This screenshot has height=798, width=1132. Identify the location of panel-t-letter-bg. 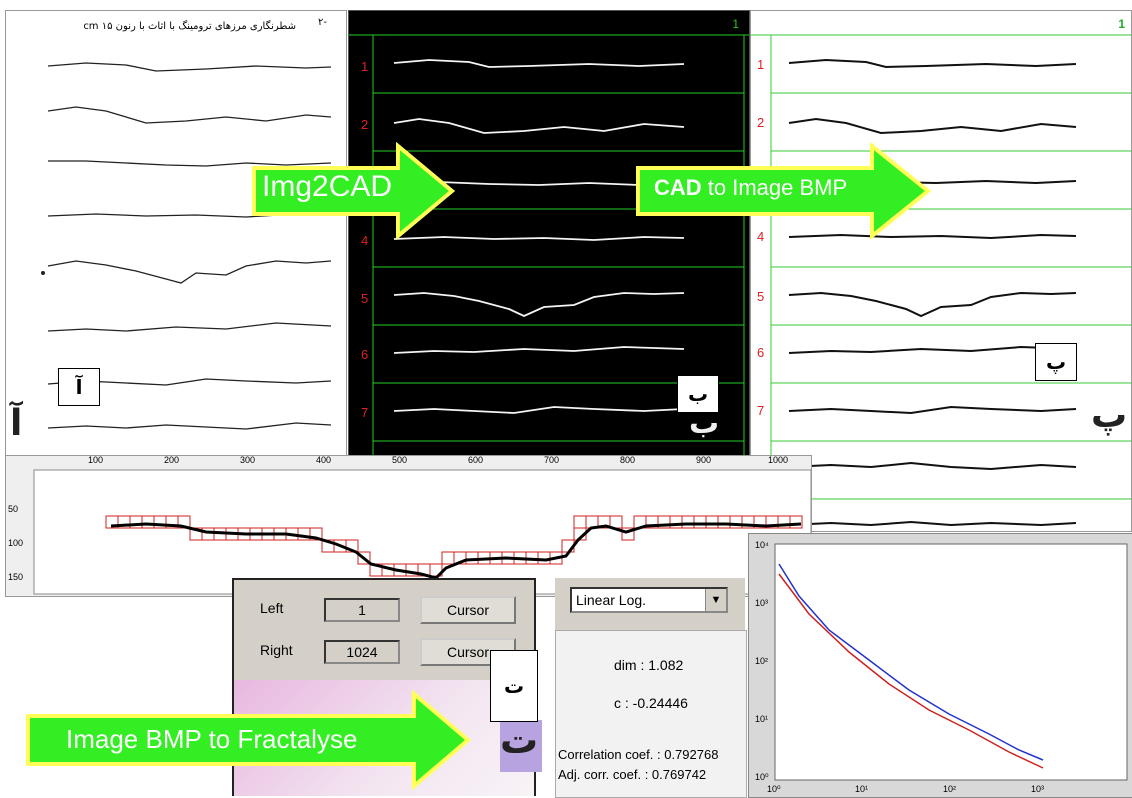
(521, 746).